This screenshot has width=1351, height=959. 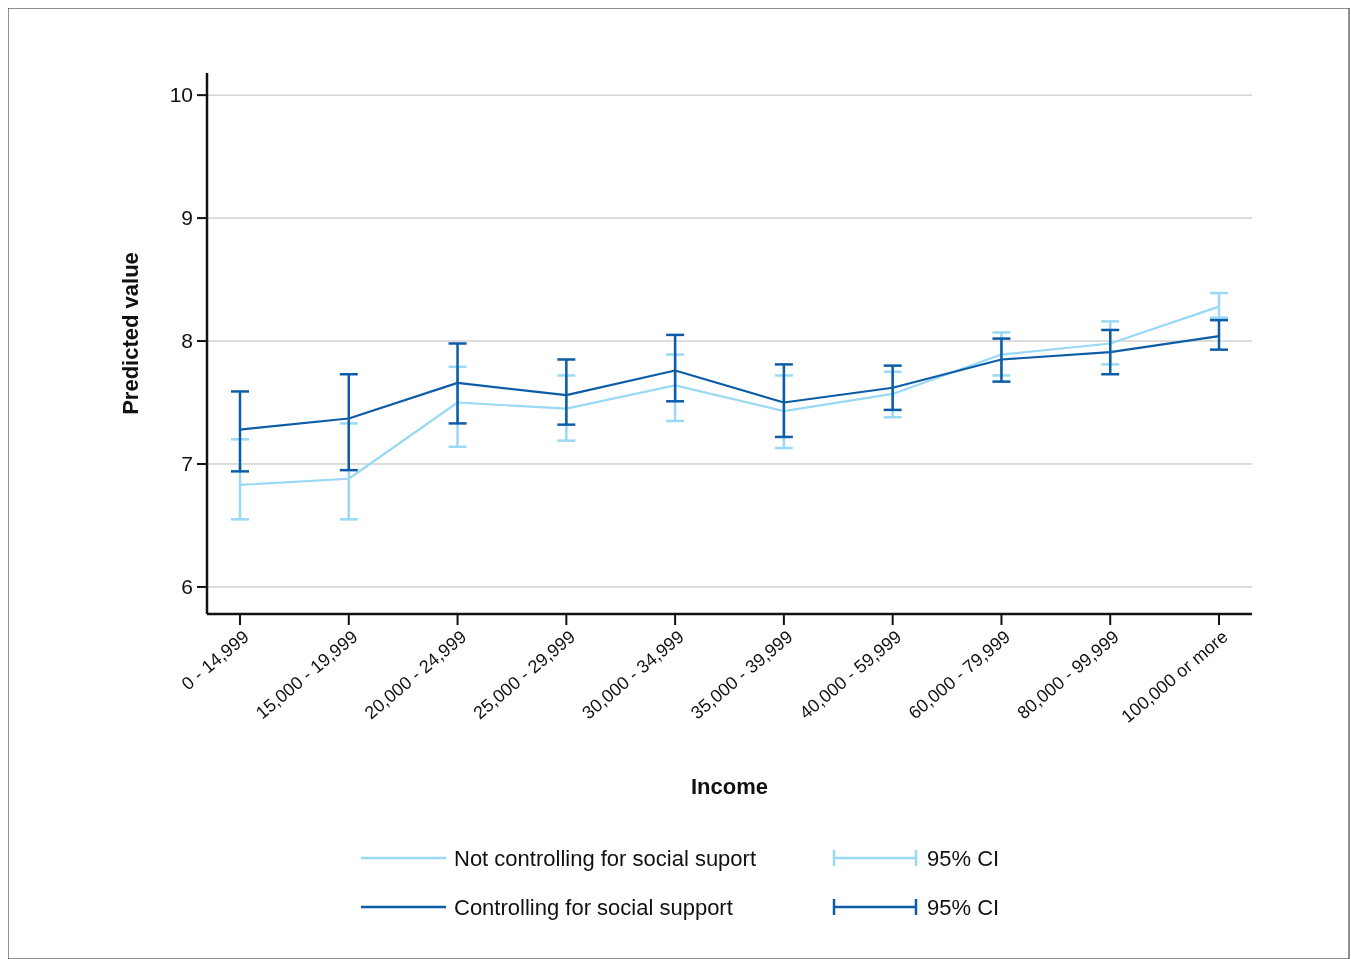 What do you see at coordinates (729, 786) in the screenshot?
I see `x-axis-title: Income` at bounding box center [729, 786].